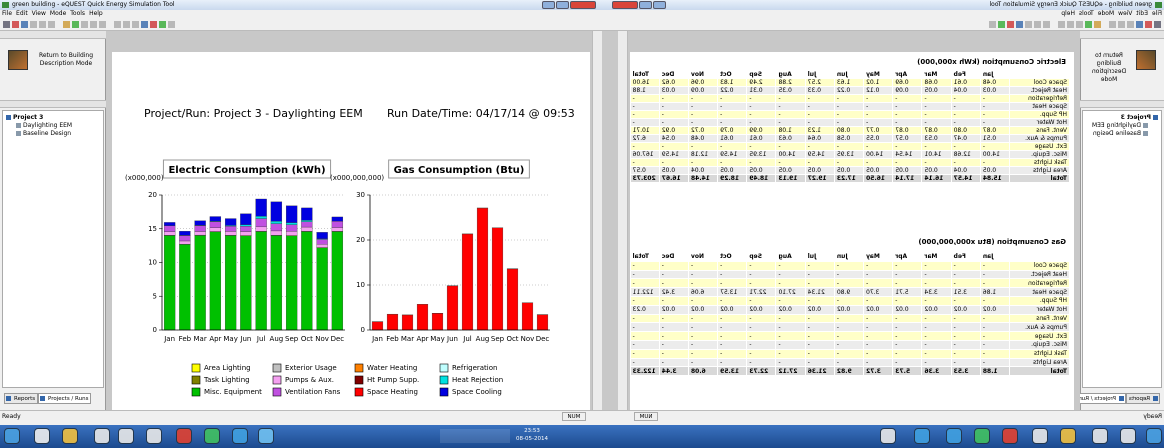 Image resolution: width=1164 pixels, height=448 pixels. Describe the element at coordinates (849, 371) in the screenshot. I see `value-cell: 9.82` at that location.